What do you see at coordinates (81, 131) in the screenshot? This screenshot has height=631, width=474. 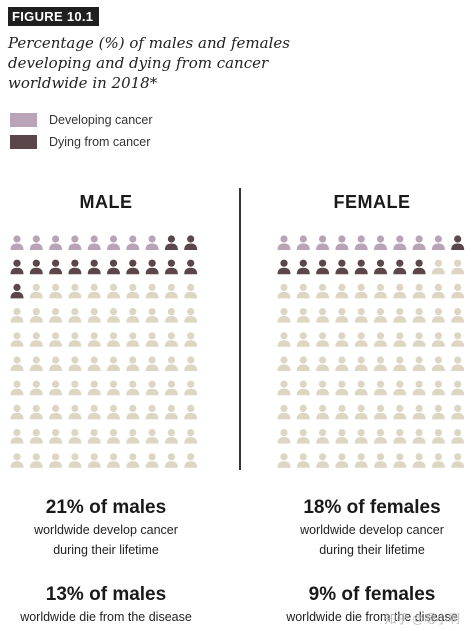 I see `legend: Developing cancer Dying from cancer` at bounding box center [81, 131].